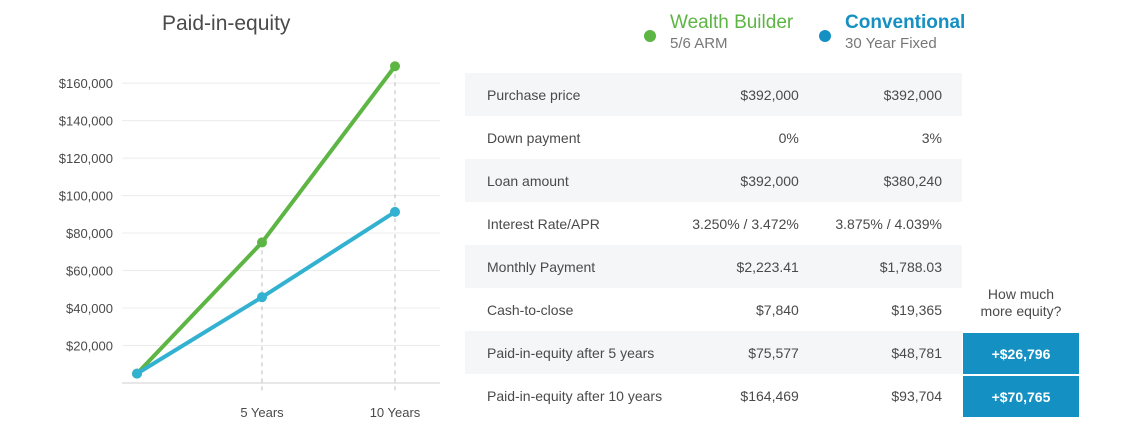  Describe the element at coordinates (570, 395) in the screenshot. I see `row-label: Paid-in-equity after 10 years` at that location.